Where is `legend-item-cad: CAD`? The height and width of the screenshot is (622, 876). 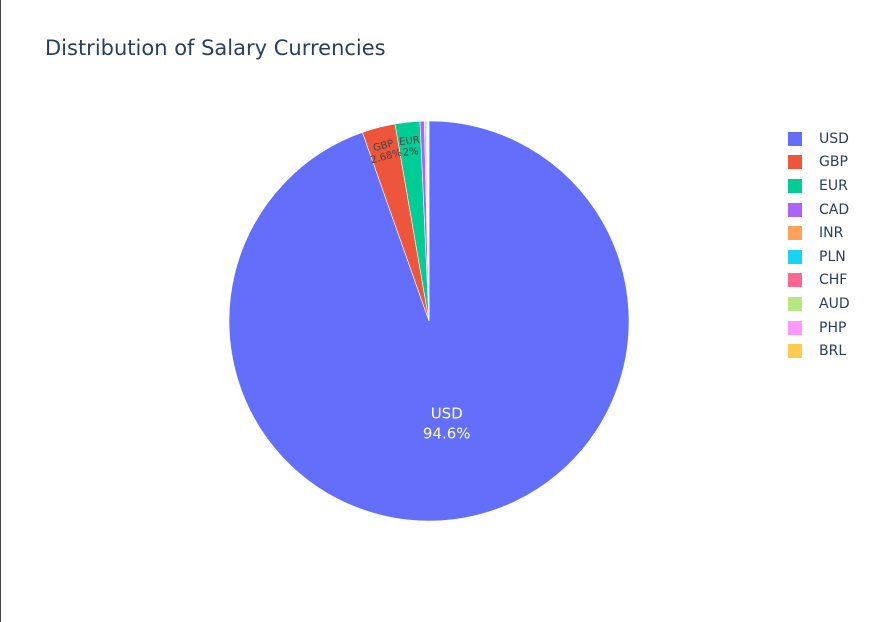 legend-item-cad: CAD is located at coordinates (819, 210).